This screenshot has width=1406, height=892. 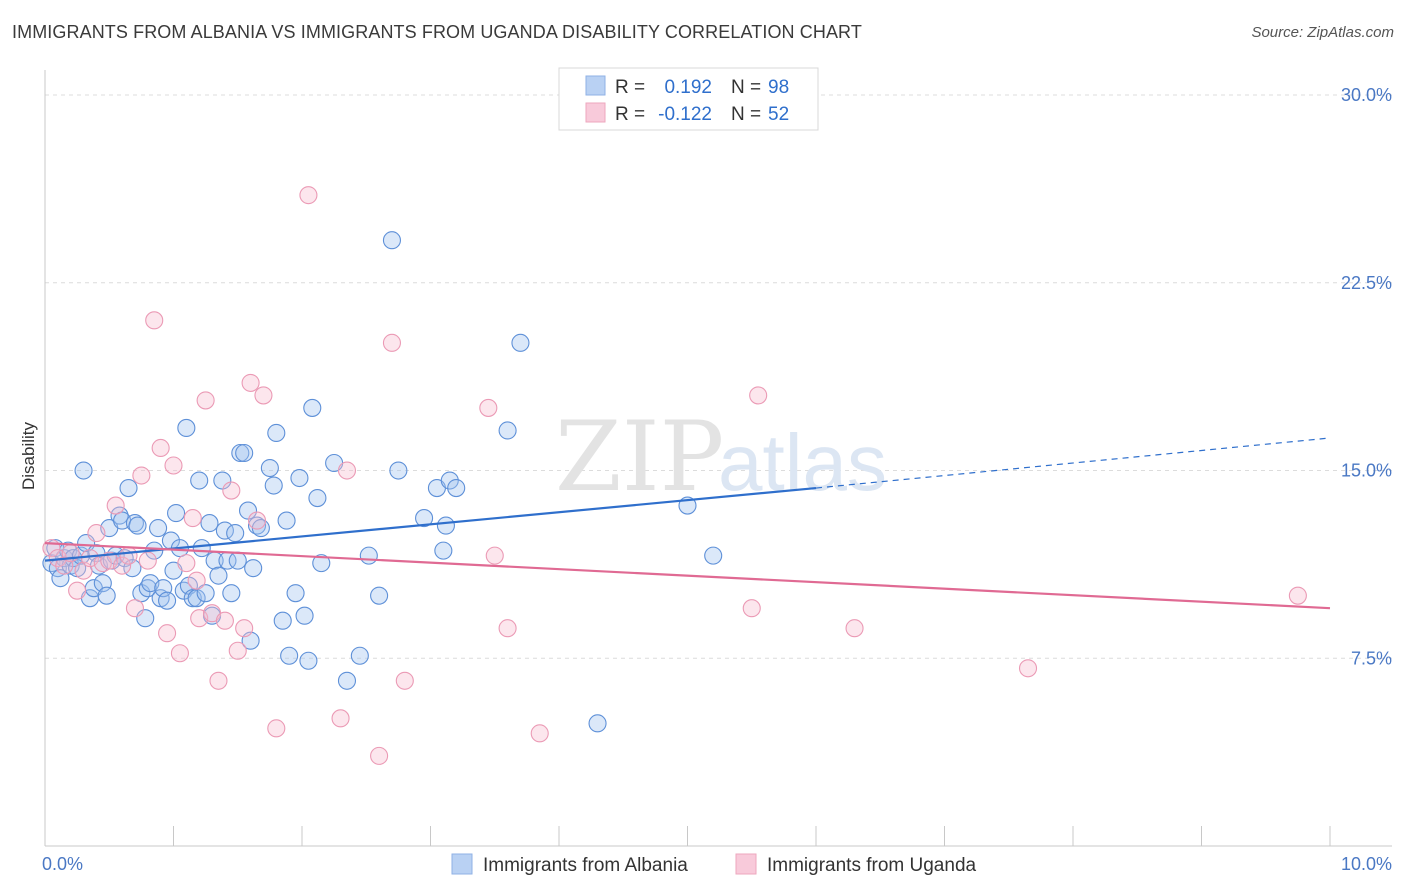 I want to click on x-tick-label-1: 10.0%, so click(x=1366, y=864).